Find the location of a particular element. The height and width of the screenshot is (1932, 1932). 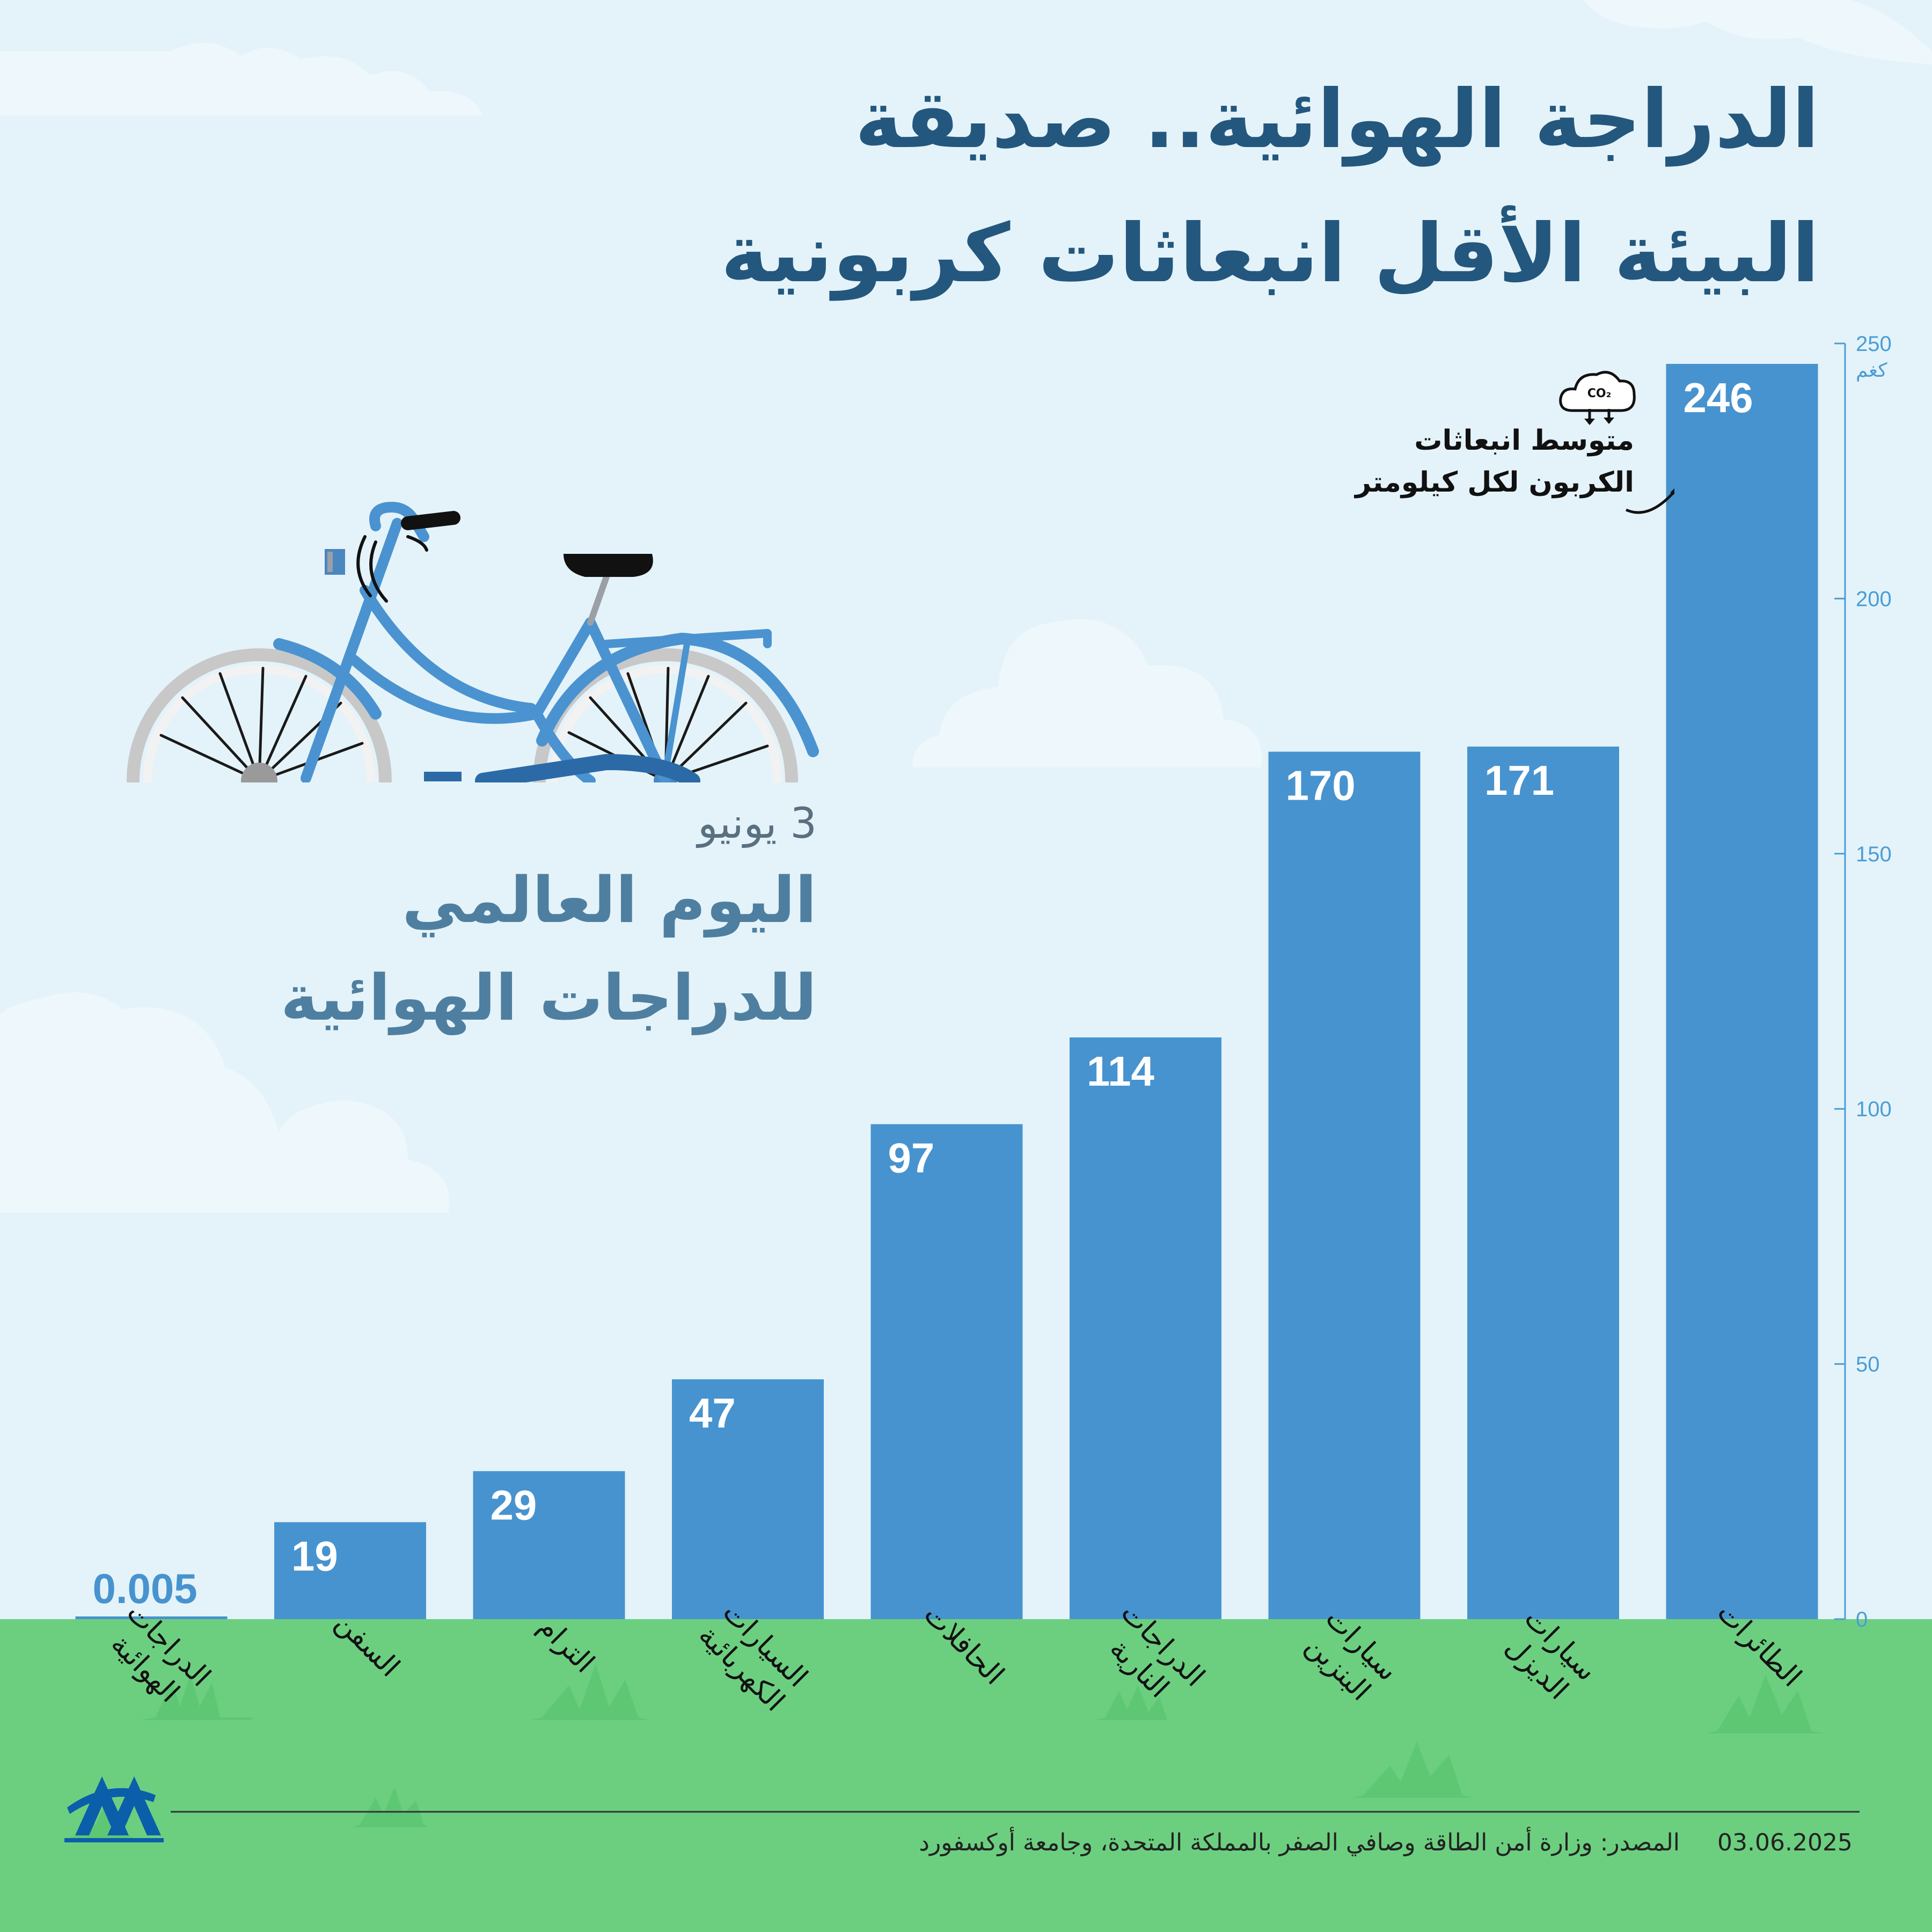

event-title-line-2: للدراجات الهوائية is located at coordinates (548, 998).